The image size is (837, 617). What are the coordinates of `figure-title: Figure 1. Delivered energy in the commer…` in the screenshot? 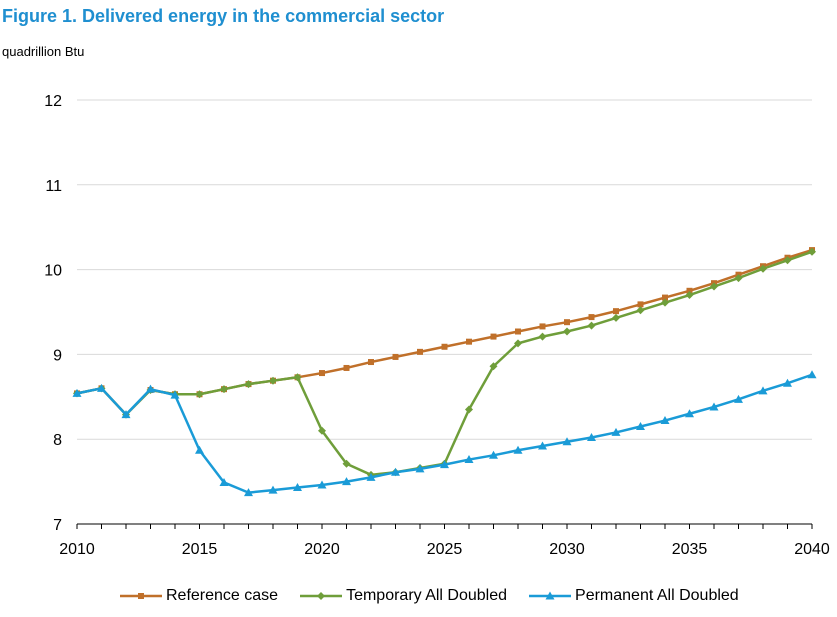 It's located at (223, 16).